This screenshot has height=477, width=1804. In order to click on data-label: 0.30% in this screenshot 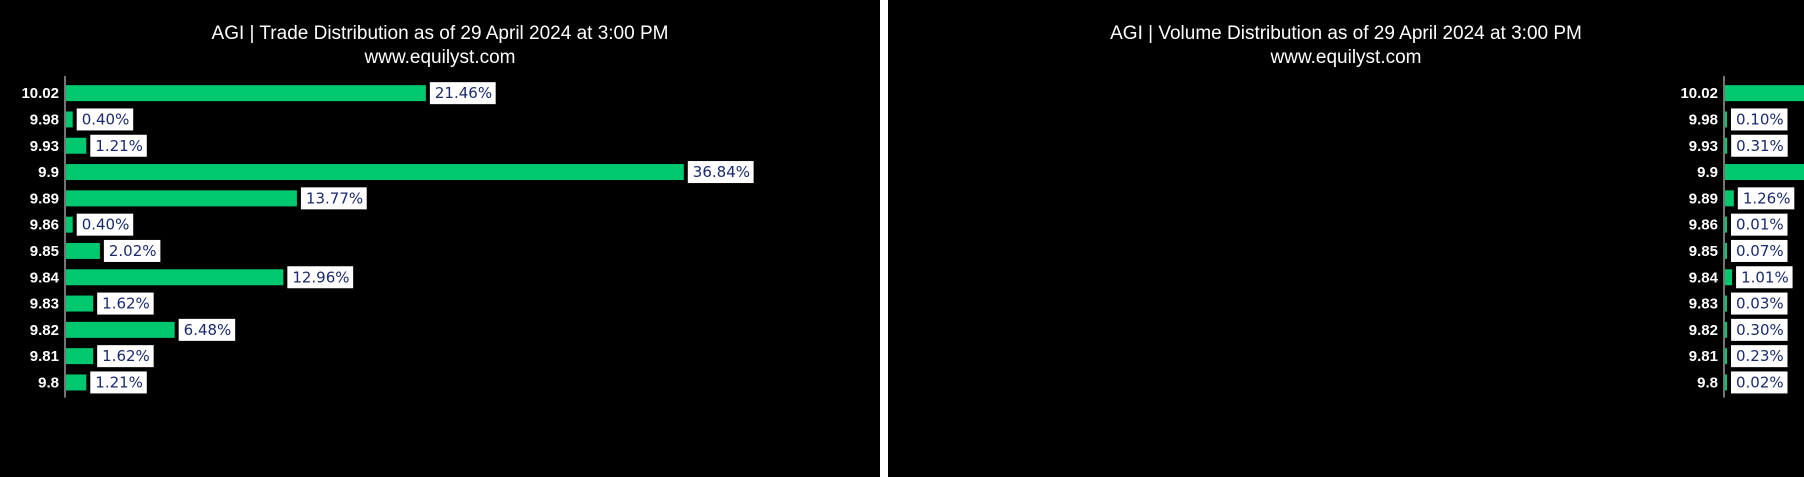, I will do `click(1760, 330)`.